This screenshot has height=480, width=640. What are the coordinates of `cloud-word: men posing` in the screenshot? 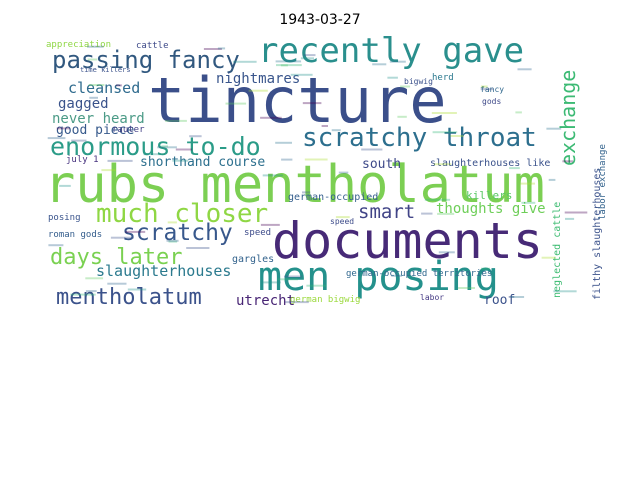 It's located at (378, 277).